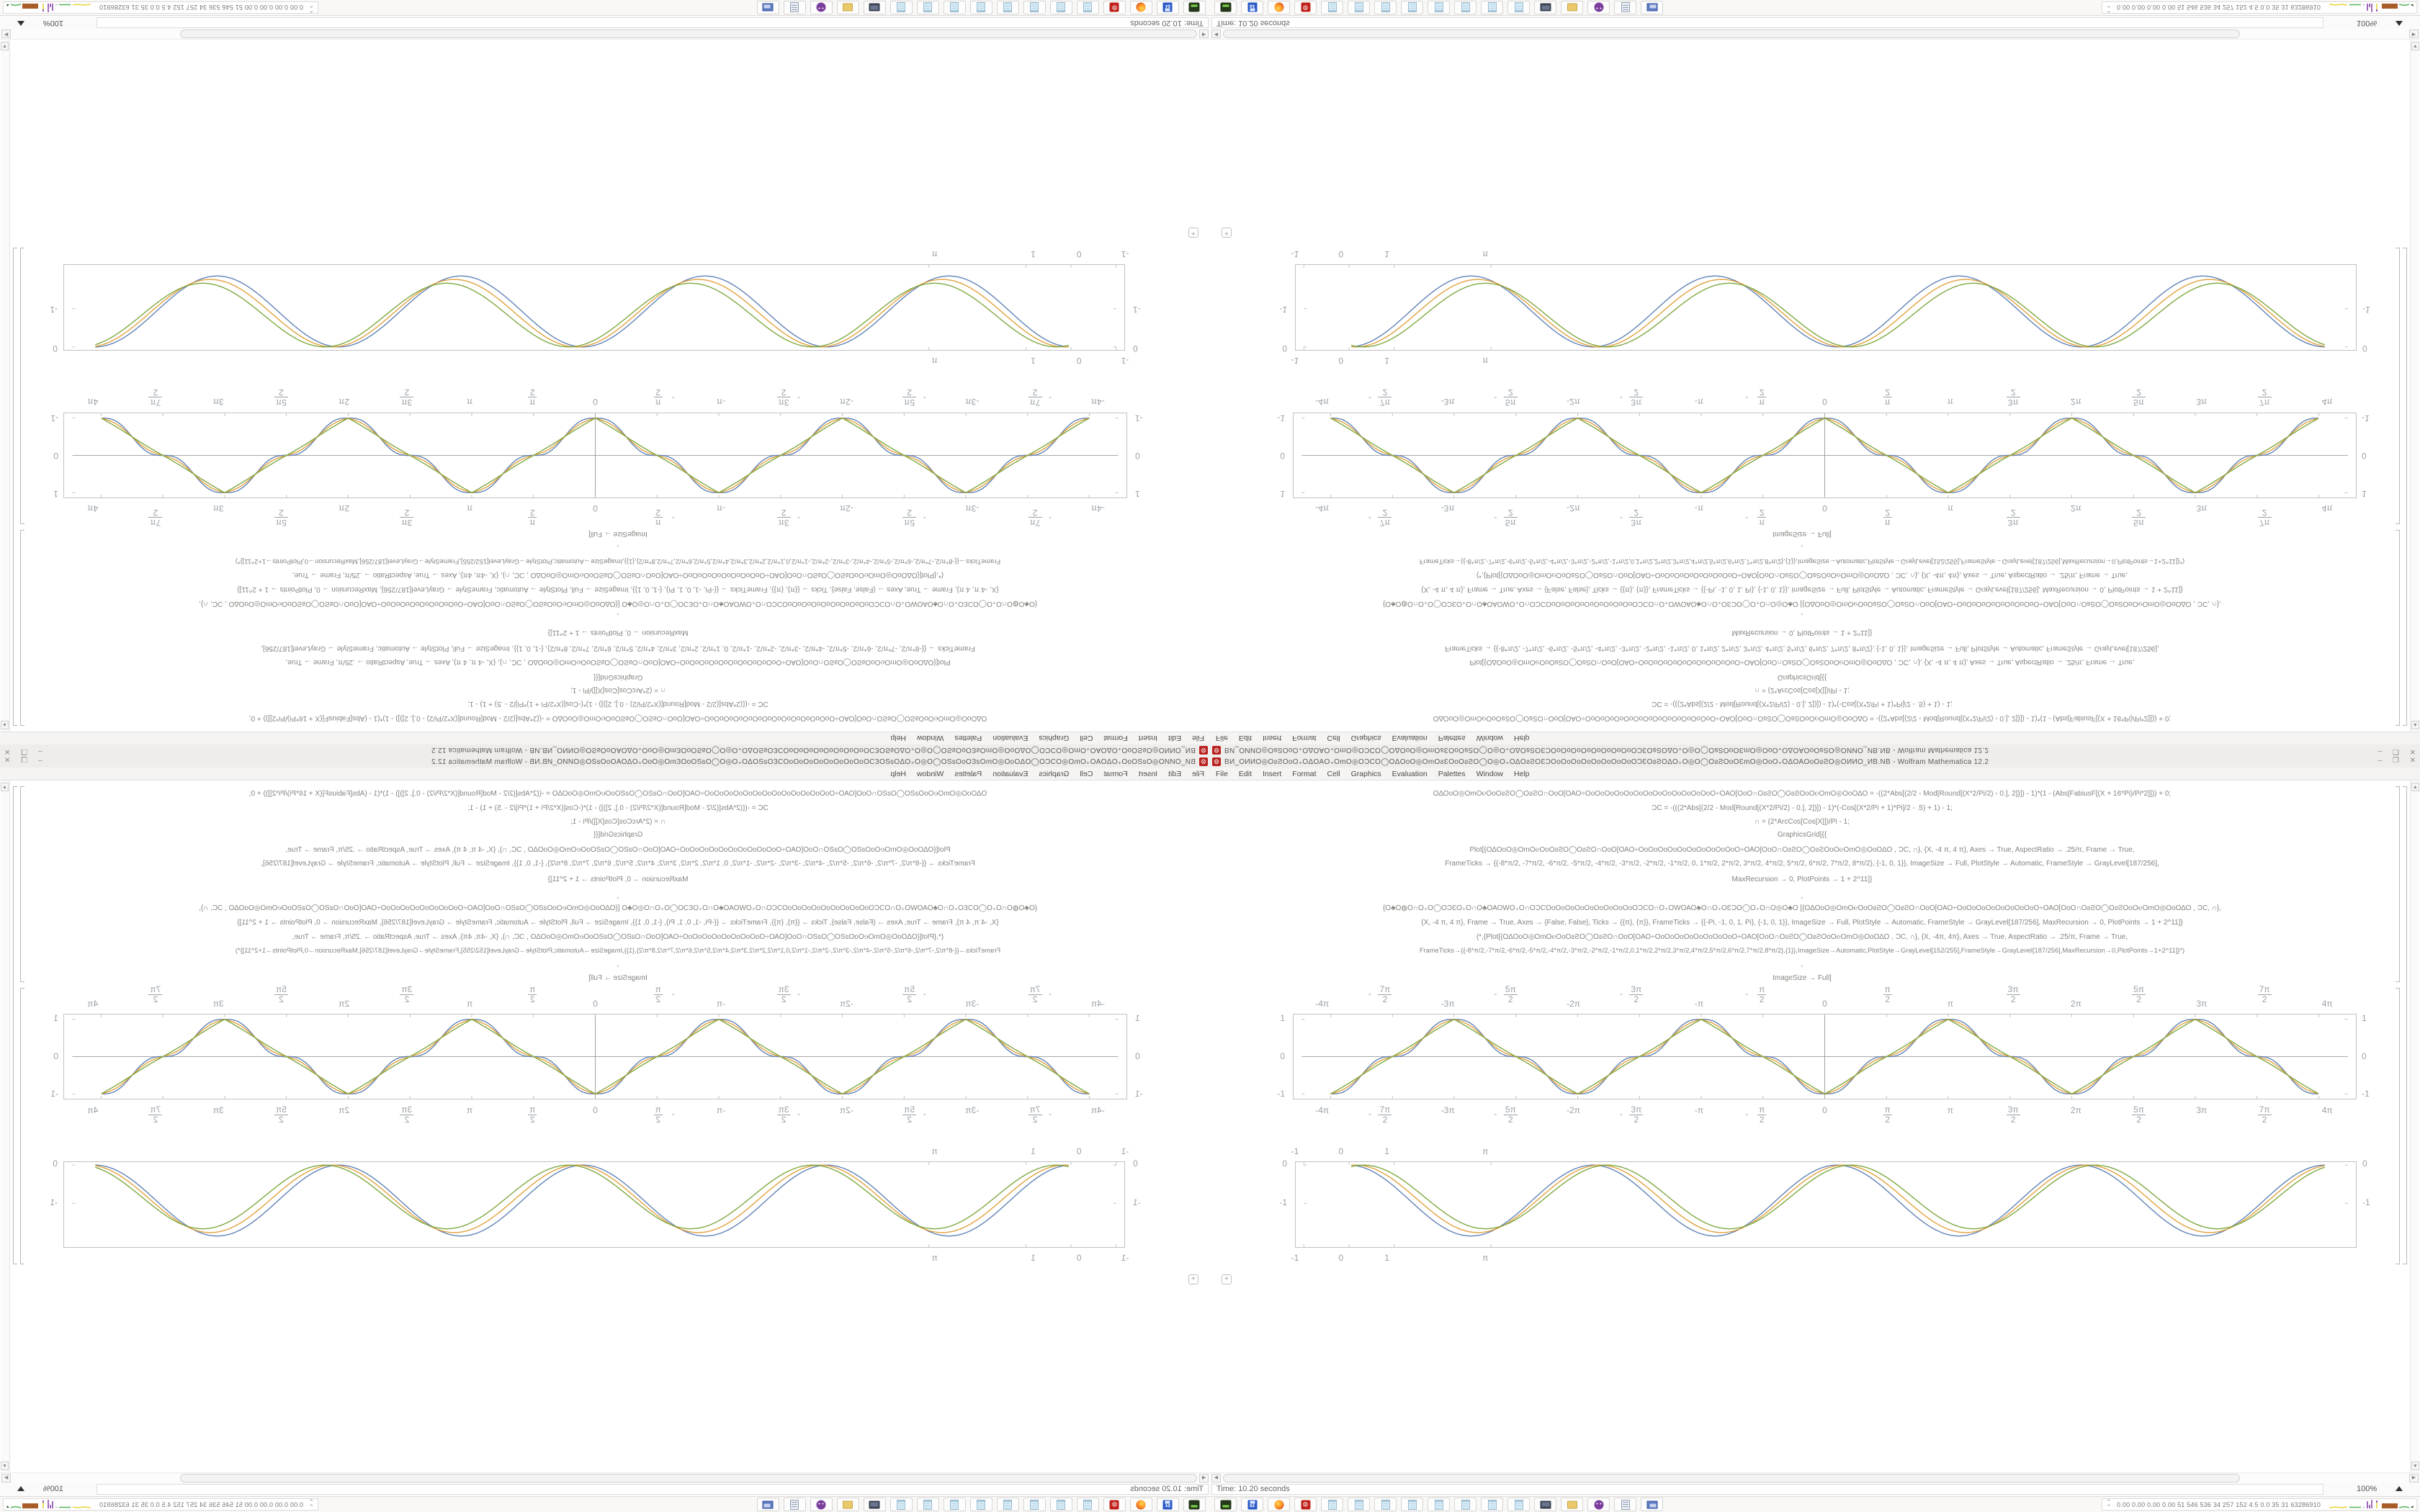  I want to click on menu-insert: Insert, so click(1147, 773).